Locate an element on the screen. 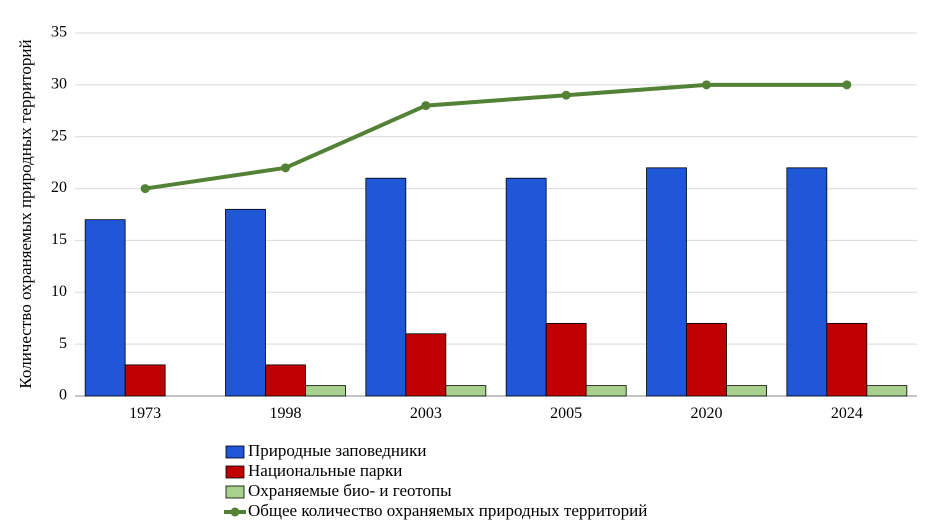  legend-label: Природные заповедники is located at coordinates (337, 450).